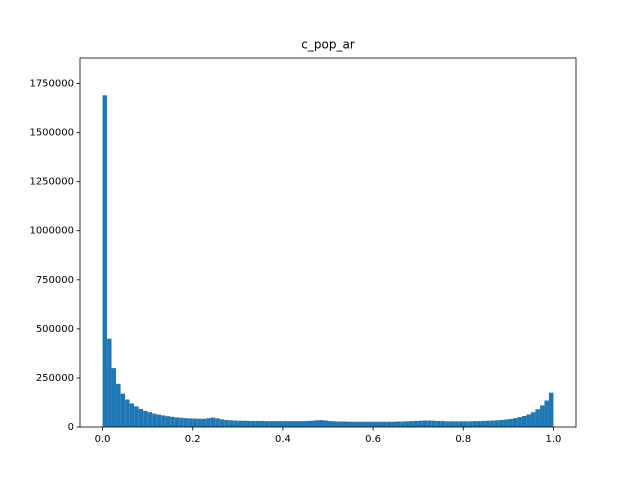 The image size is (640, 480). What do you see at coordinates (55, 378) in the screenshot?
I see `y-tick-label: 250000` at bounding box center [55, 378].